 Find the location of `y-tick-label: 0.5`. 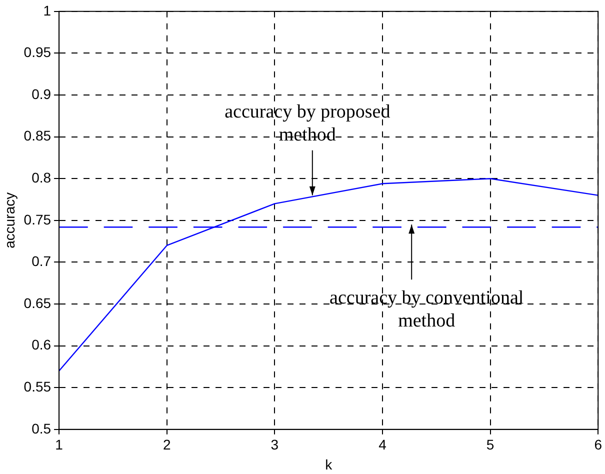

y-tick-label: 0.5 is located at coordinates (42, 428).